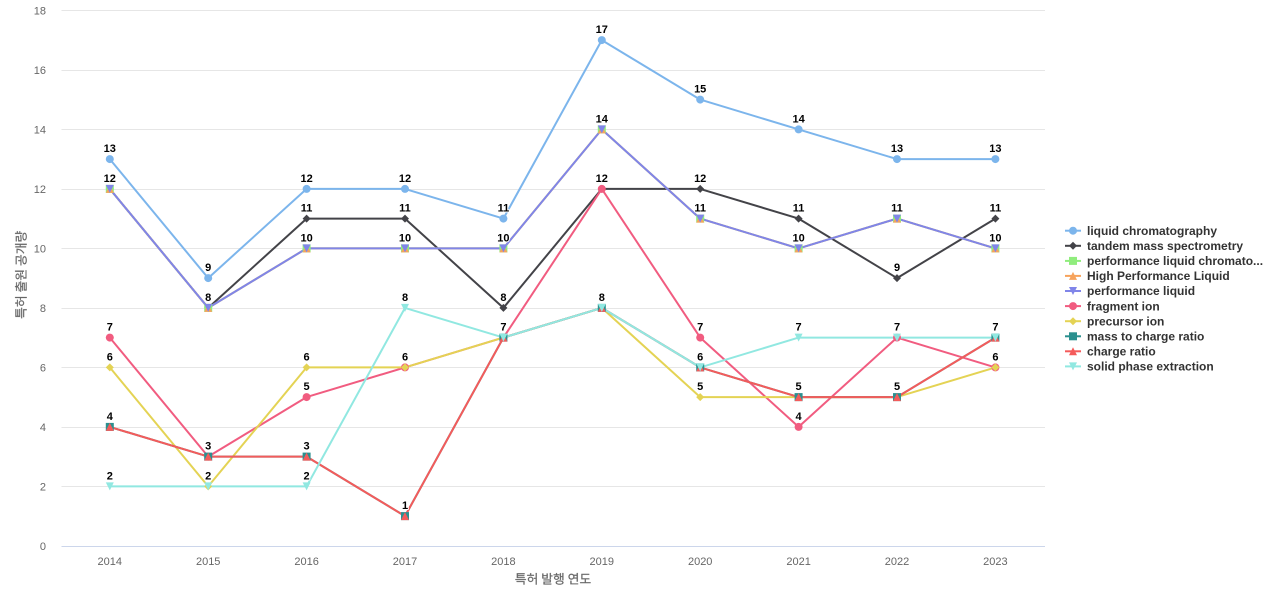  What do you see at coordinates (503, 562) in the screenshot?
I see `svg-text: 2018` at bounding box center [503, 562].